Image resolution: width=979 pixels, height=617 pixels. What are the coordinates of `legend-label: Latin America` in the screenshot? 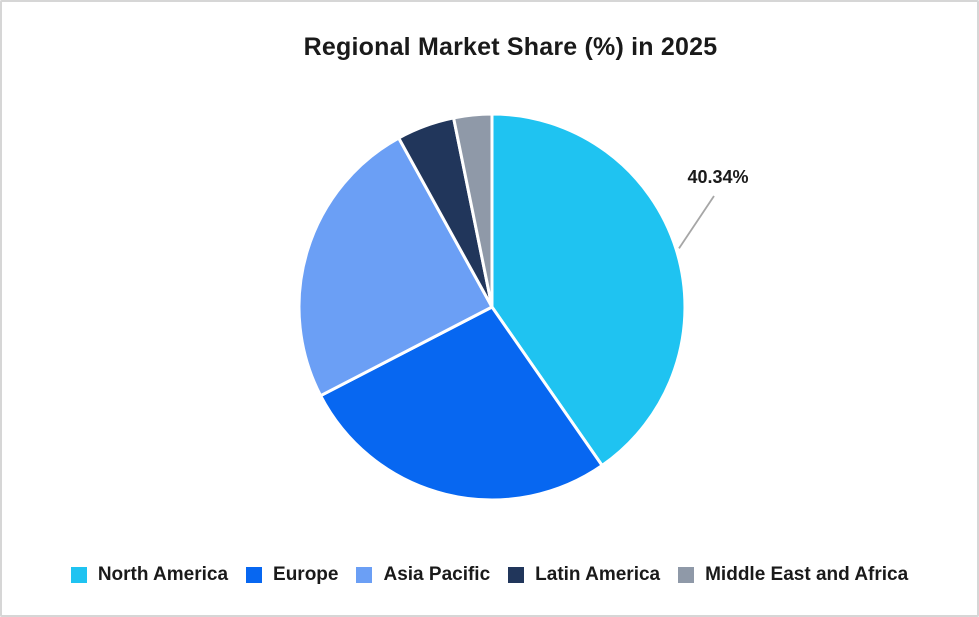 It's located at (598, 574).